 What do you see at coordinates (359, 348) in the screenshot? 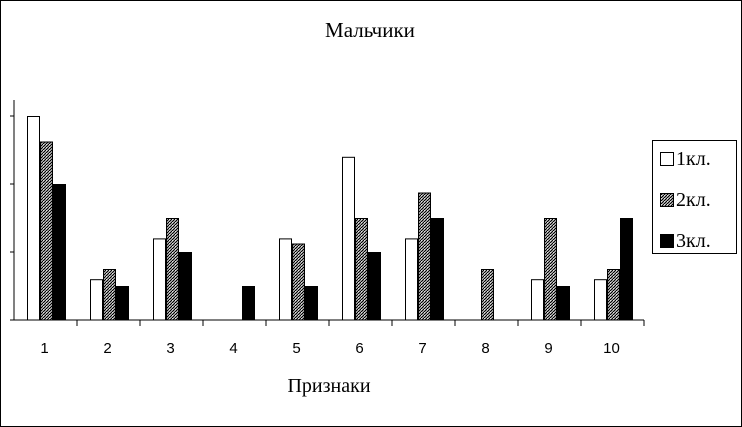
I see `x-tick-label: 6` at bounding box center [359, 348].